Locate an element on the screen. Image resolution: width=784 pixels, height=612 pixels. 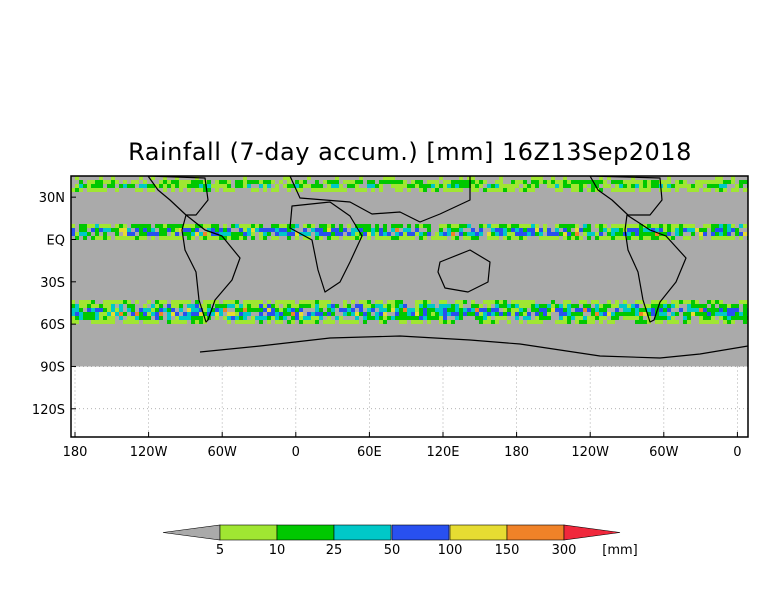
x-tick-label: 120E is located at coordinates (442, 452).